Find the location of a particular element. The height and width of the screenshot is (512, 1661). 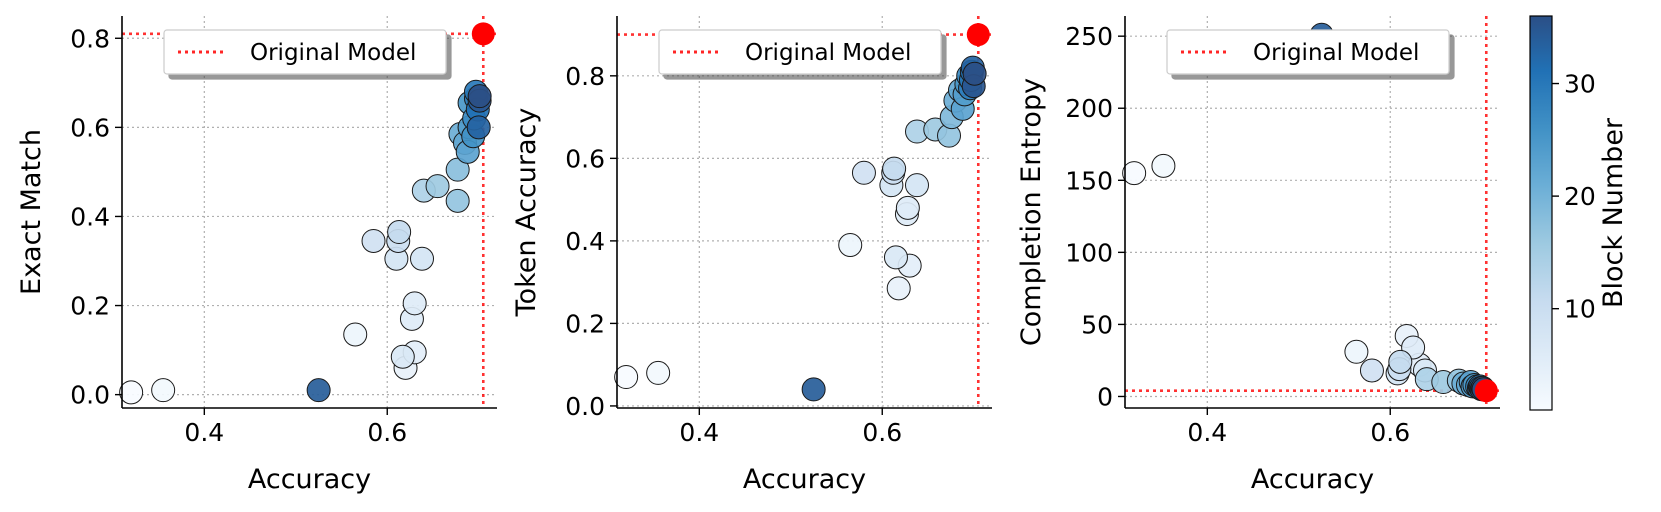

y-tick-label: 100 is located at coordinates (1089, 252).